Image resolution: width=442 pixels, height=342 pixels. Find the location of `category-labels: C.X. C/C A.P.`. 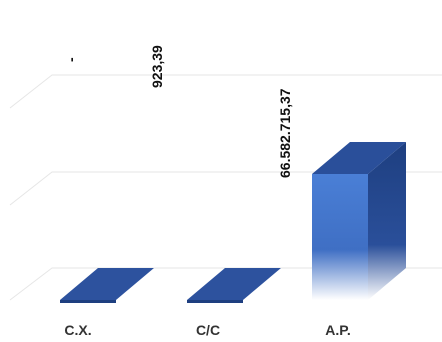

category-labels: C.X. C/C A.P. is located at coordinates (207, 330).